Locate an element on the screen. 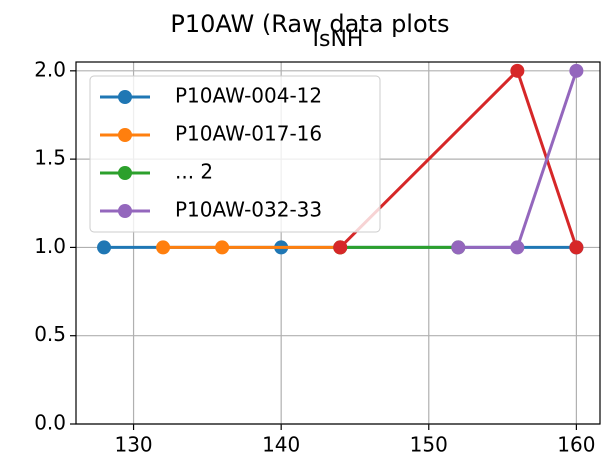  axes-title: IsNH is located at coordinates (338, 39).